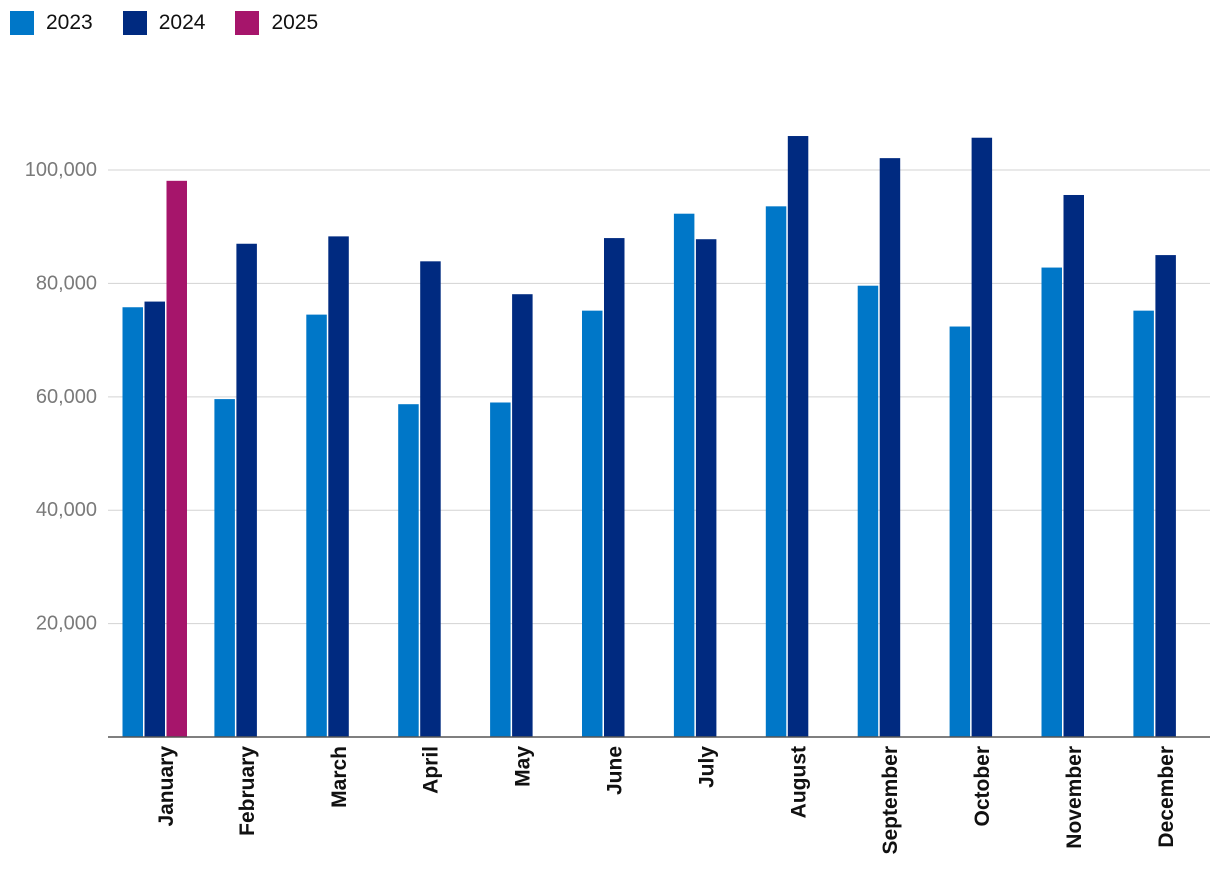  What do you see at coordinates (522, 515) in the screenshot?
I see `bar-may-2024` at bounding box center [522, 515].